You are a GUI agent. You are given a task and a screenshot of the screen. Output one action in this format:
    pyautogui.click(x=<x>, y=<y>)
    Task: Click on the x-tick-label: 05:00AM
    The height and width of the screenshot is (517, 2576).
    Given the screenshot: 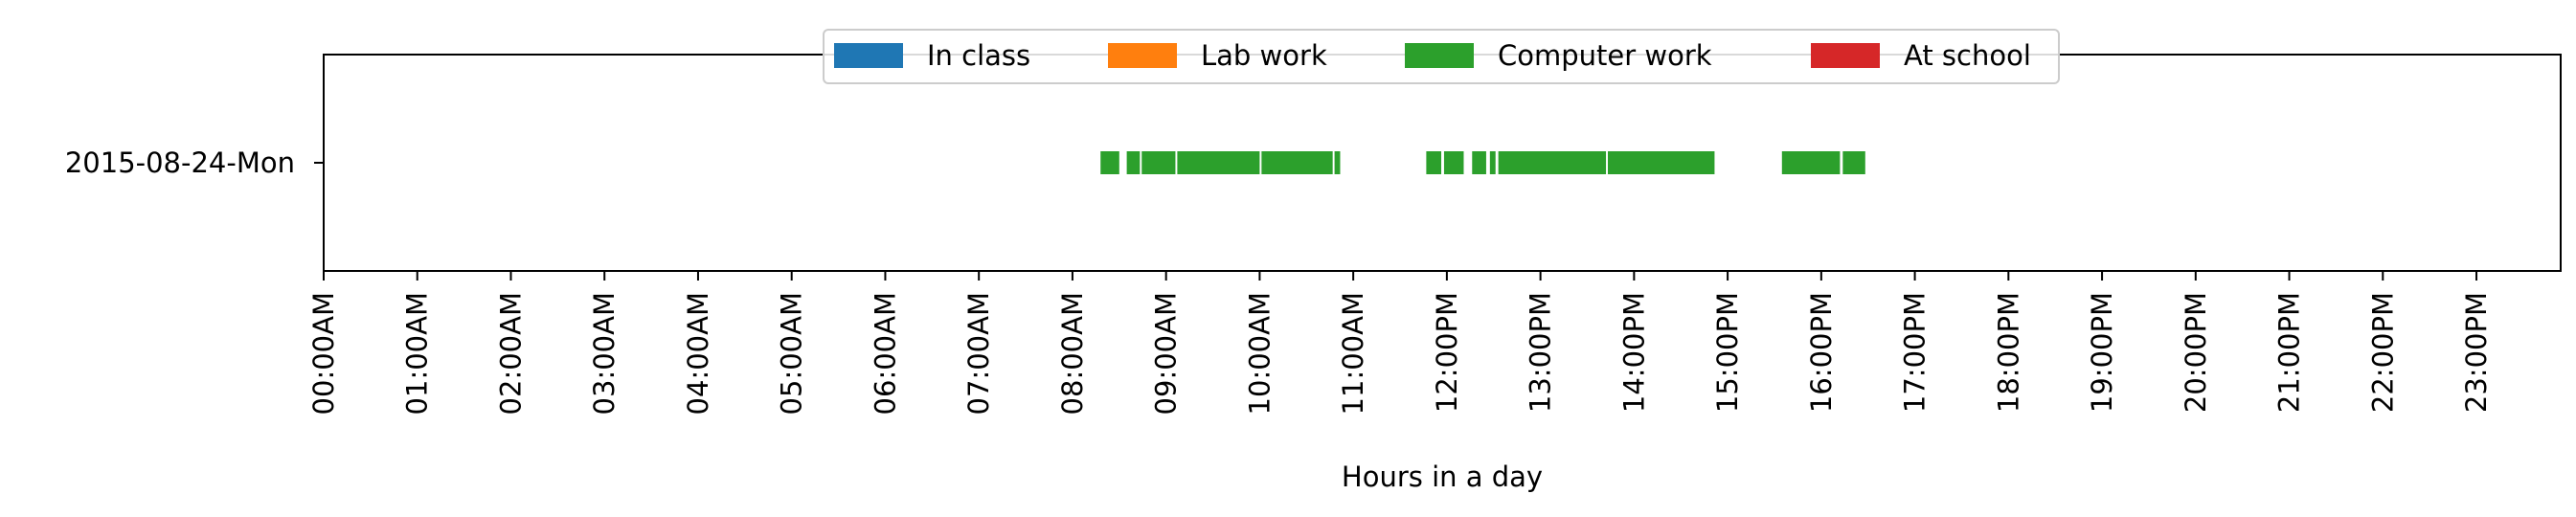 What is the action you would take?
    pyautogui.click(x=792, y=353)
    